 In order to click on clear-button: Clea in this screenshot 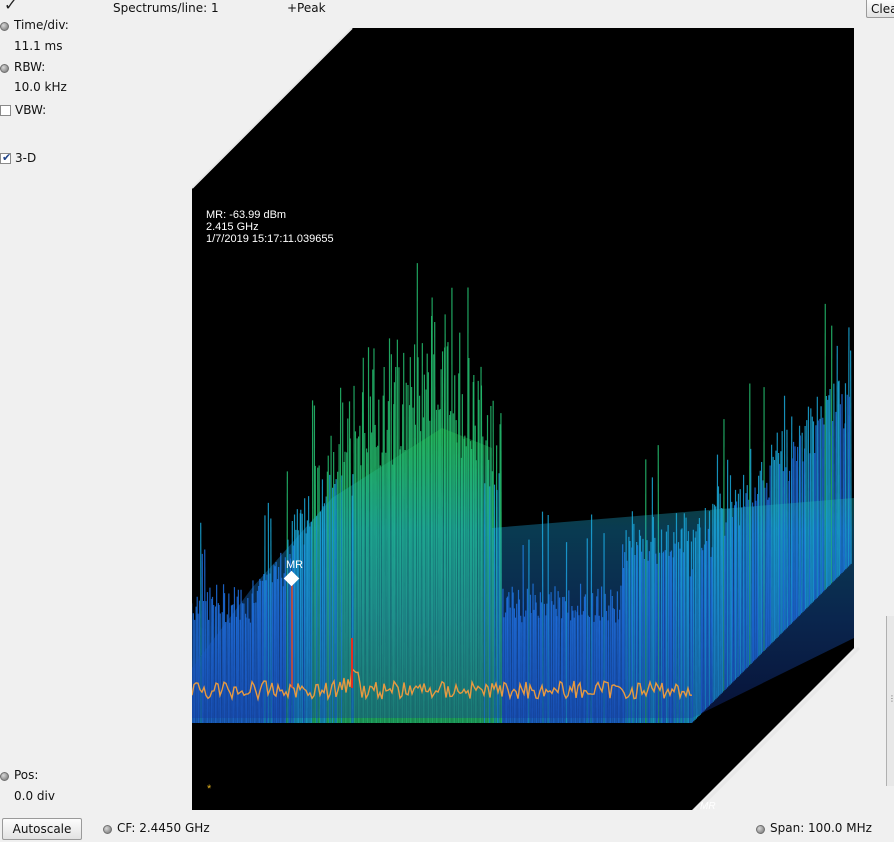, I will do `click(880, 9)`.